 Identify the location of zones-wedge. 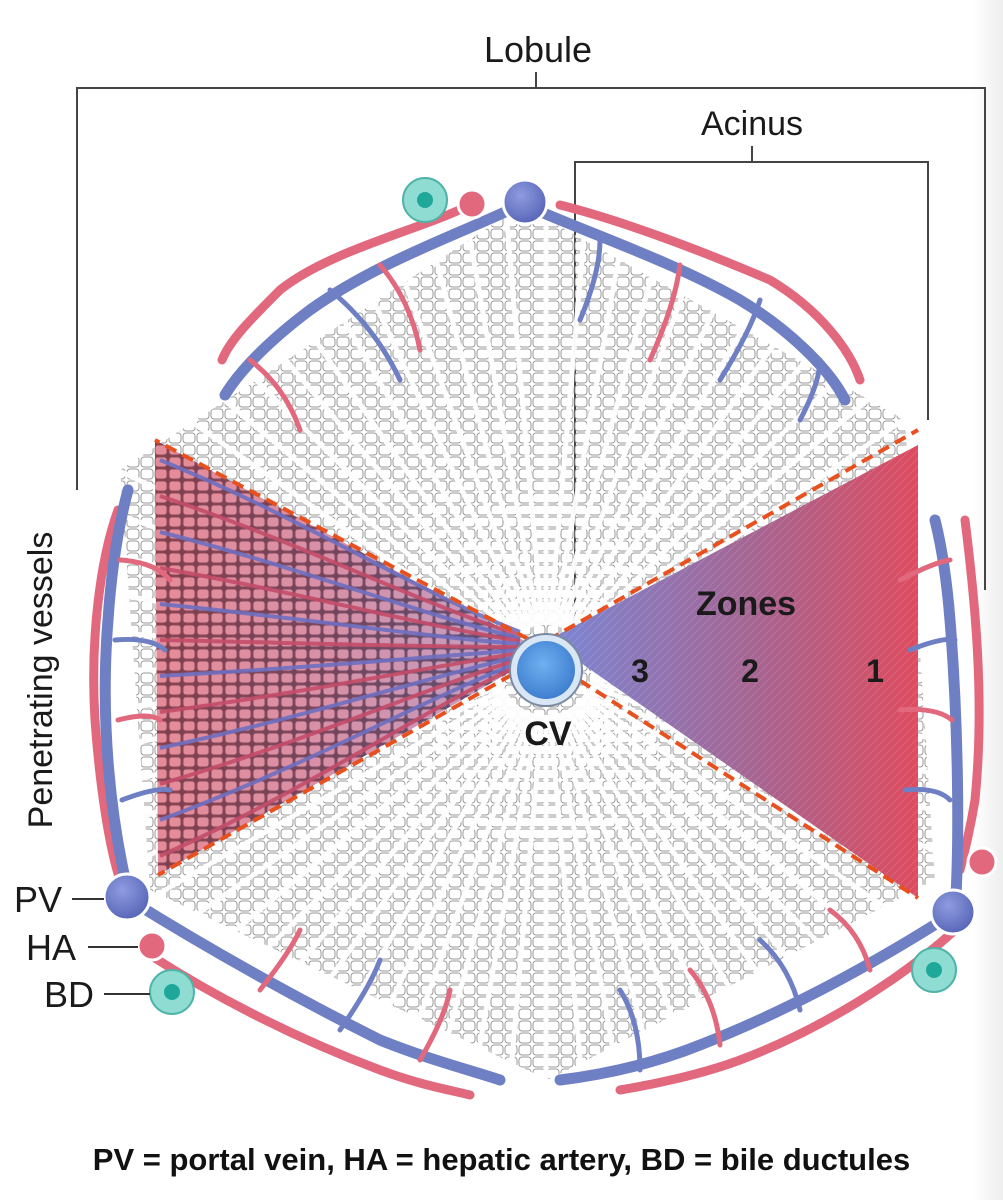
(733, 671).